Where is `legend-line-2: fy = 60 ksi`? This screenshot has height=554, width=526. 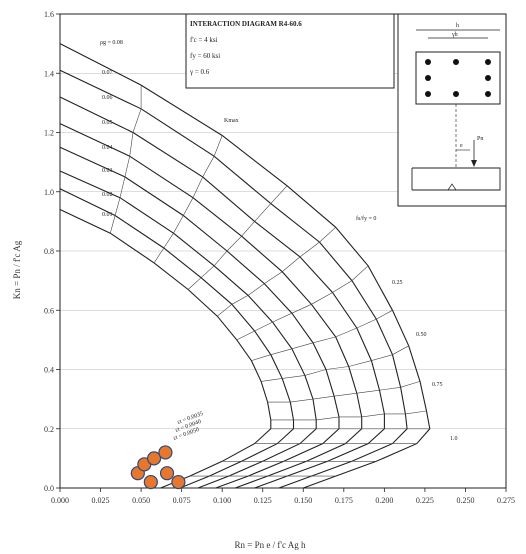
legend-line-2: fy = 60 ksi is located at coordinates (205, 56).